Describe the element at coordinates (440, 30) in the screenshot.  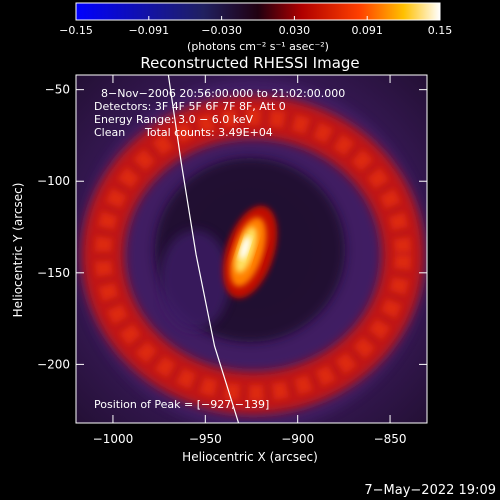
I see `colorbar-tick-label: 0.15` at that location.